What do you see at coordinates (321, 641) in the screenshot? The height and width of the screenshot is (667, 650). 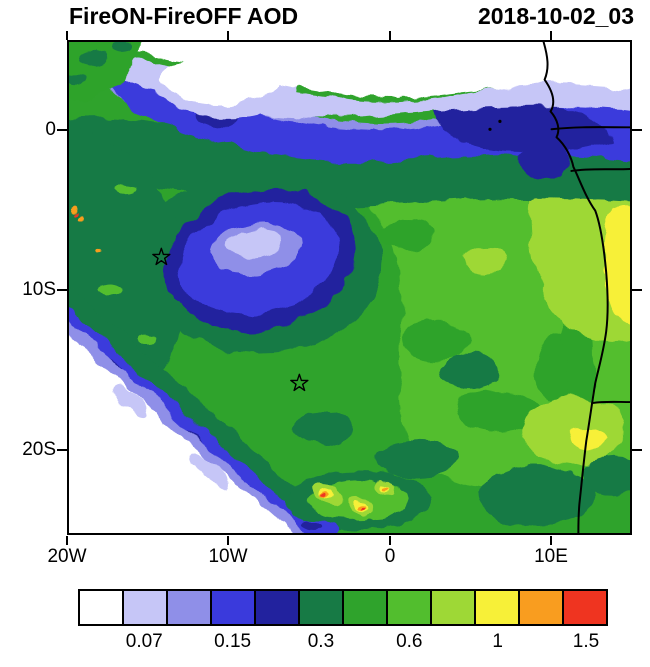 I see `colorbar-tick-label: 0.3` at bounding box center [321, 641].